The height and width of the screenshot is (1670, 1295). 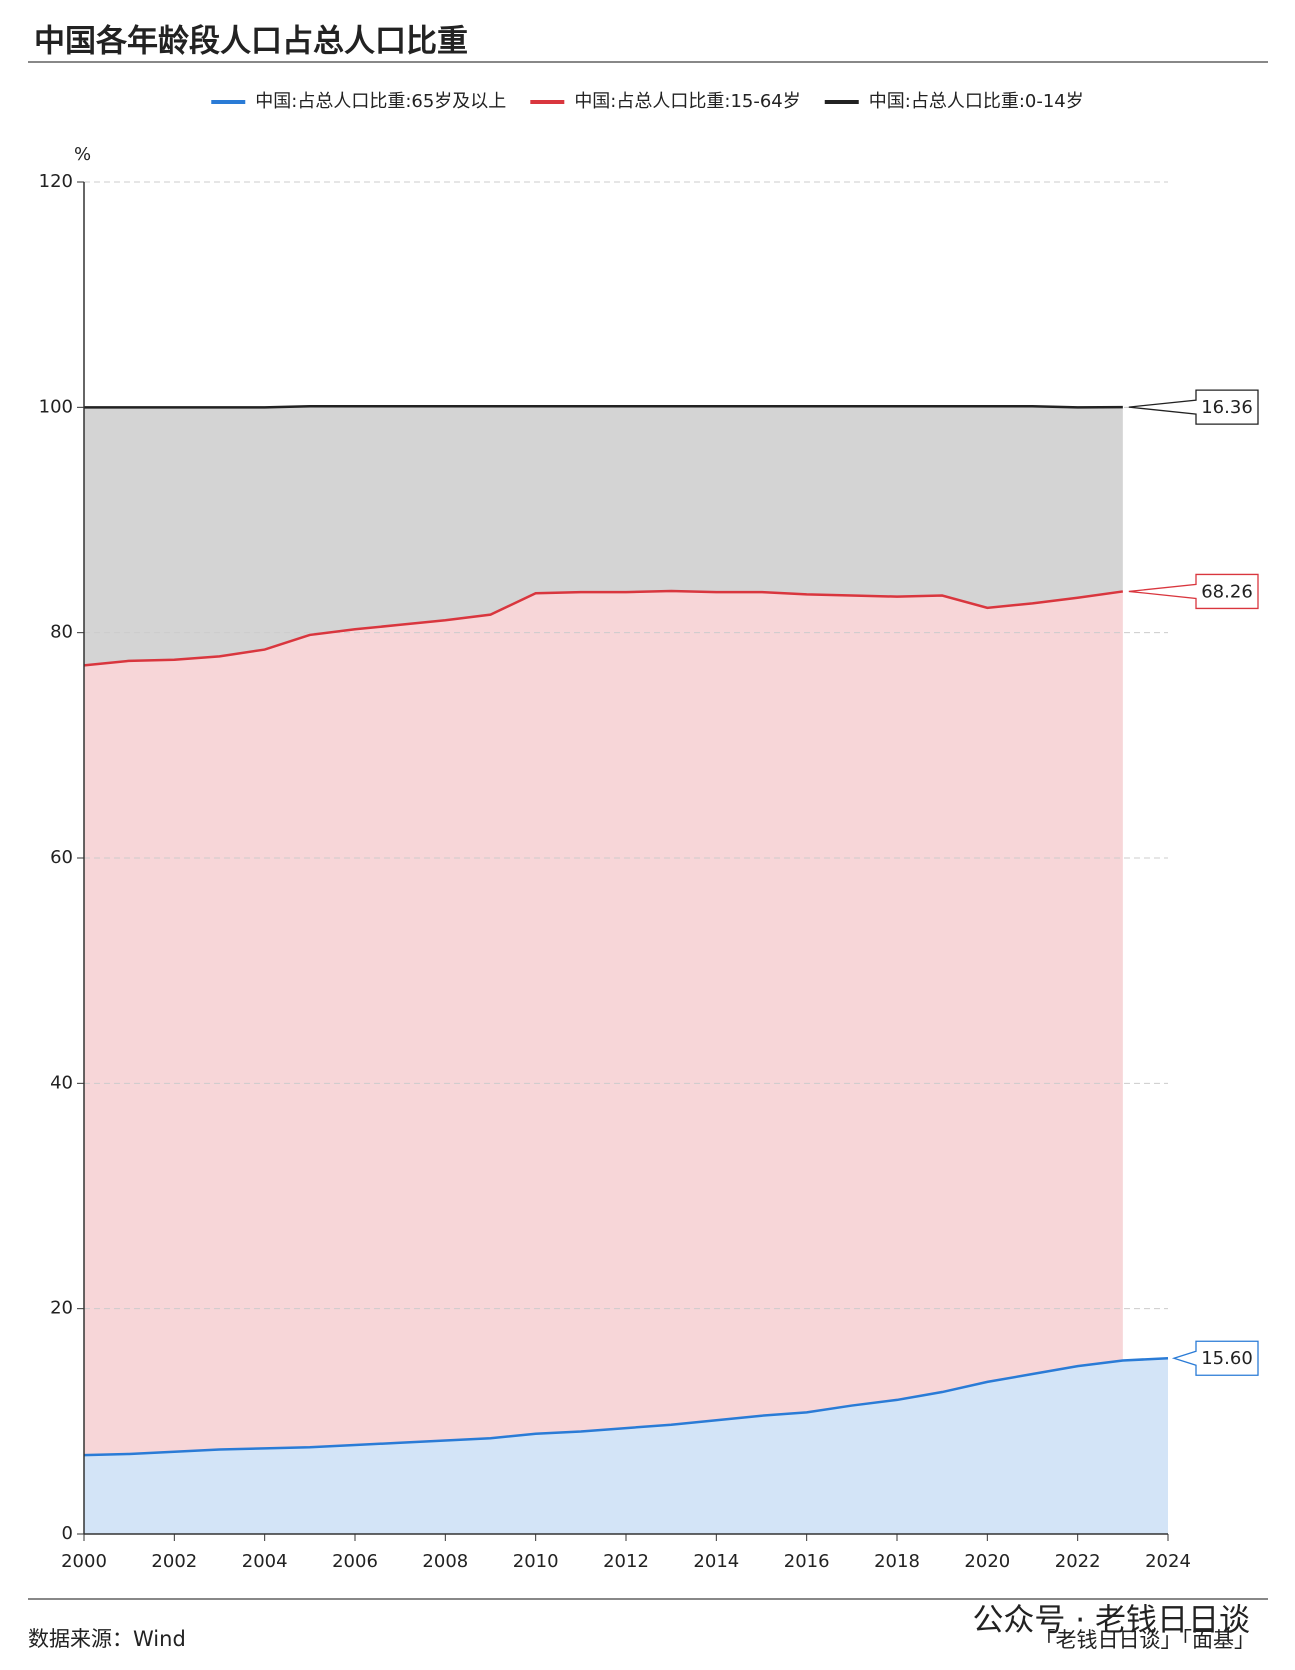 What do you see at coordinates (67, 1533) in the screenshot?
I see `y-tick-label: 0` at bounding box center [67, 1533].